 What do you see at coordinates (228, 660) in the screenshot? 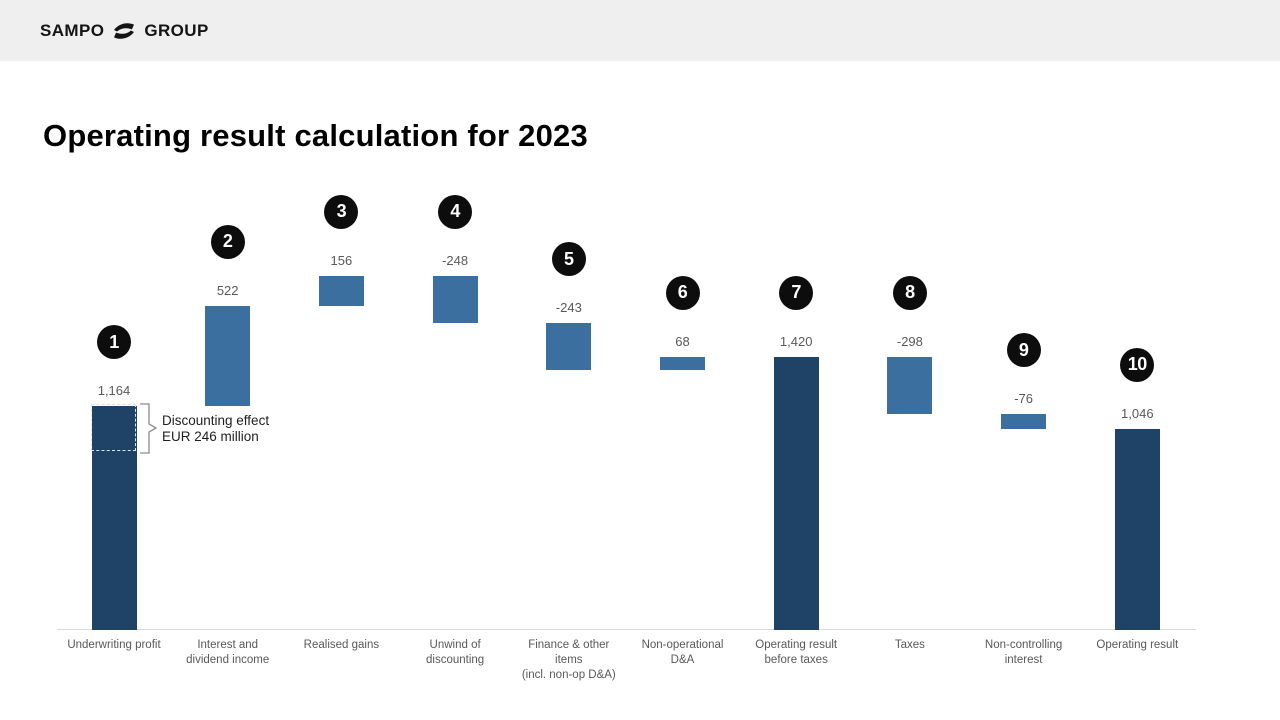
I see `axis-label-line: dividend income` at bounding box center [228, 660].